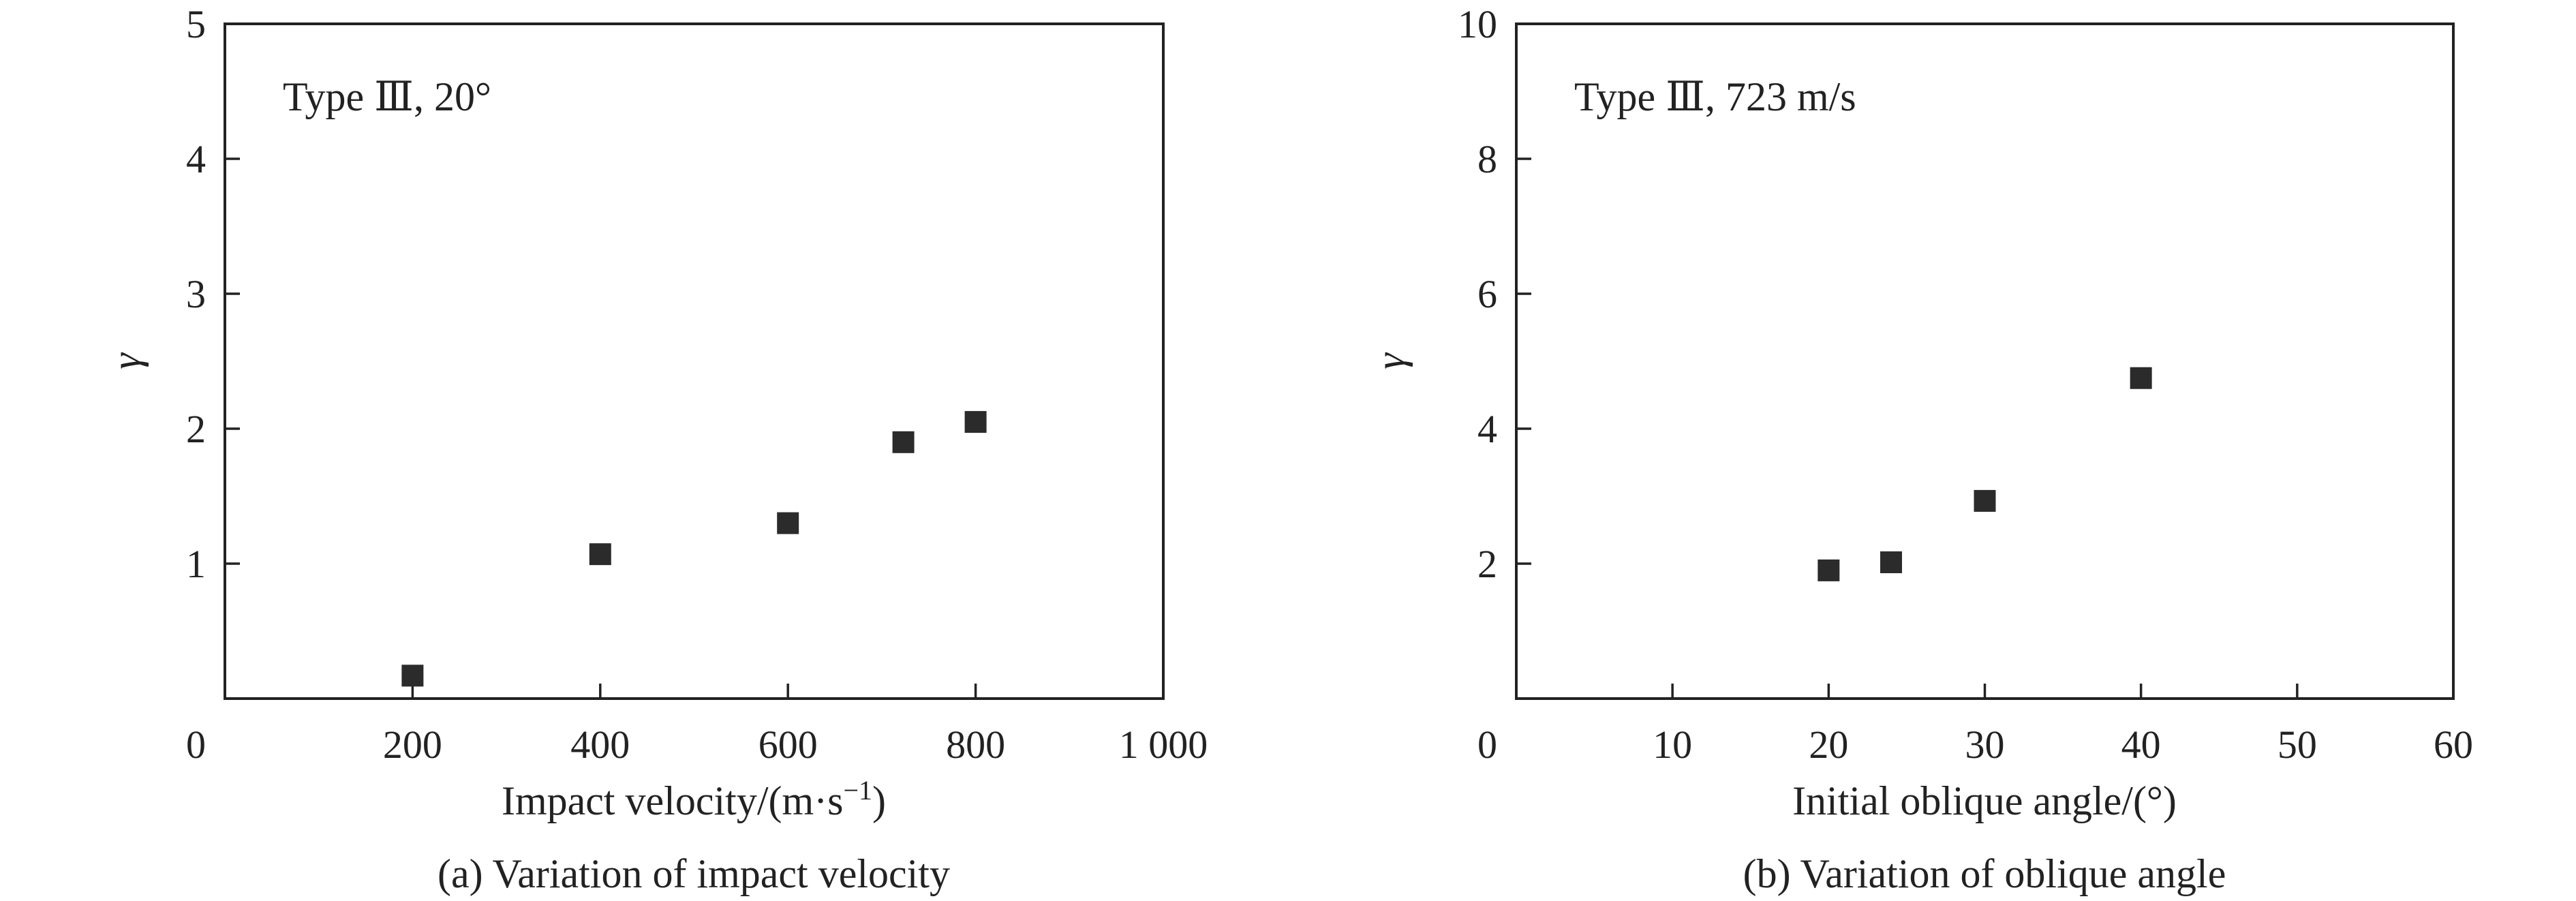  Describe the element at coordinates (1984, 874) in the screenshot. I see `panel-b-caption: (b) Variation of oblique angle` at that location.